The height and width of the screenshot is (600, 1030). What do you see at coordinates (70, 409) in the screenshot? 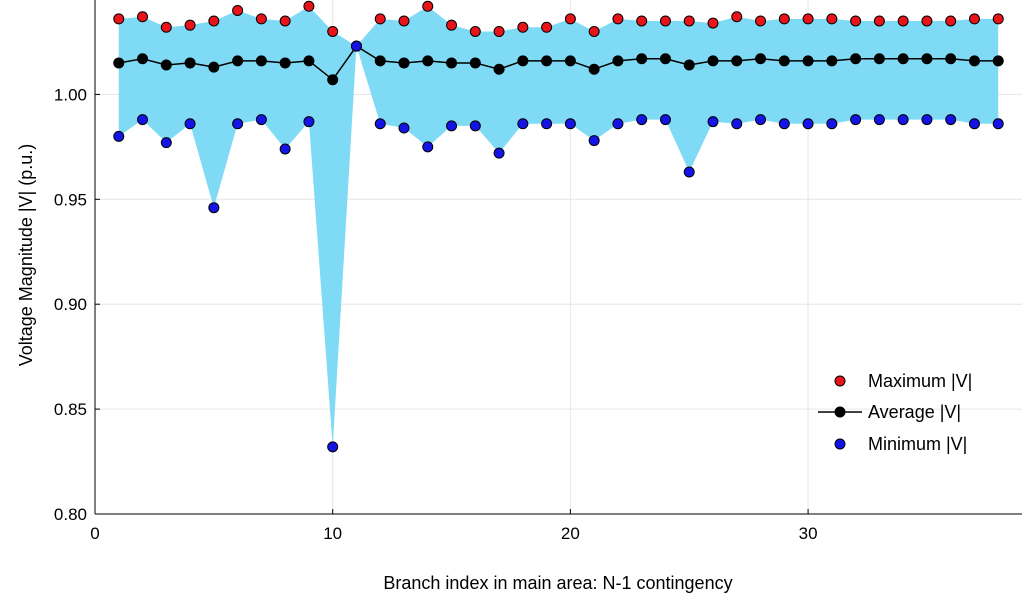
I see `y-tick-label: 0.85` at bounding box center [70, 409].